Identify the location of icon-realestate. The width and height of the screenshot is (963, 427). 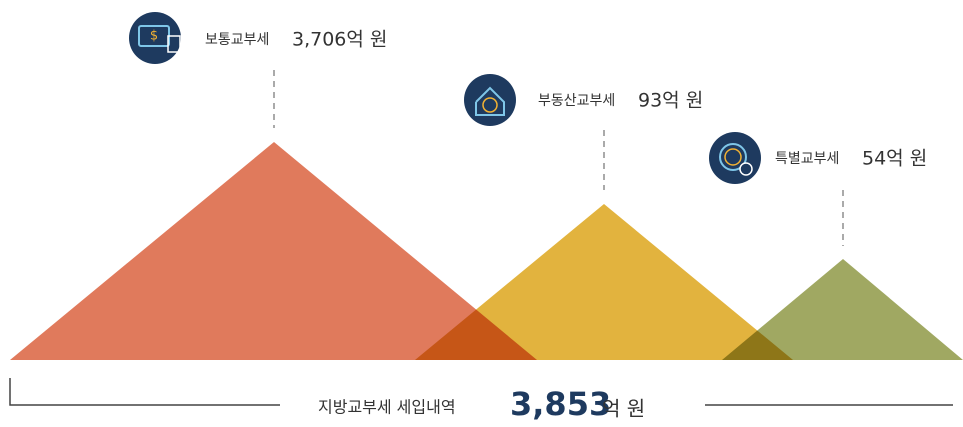
(490, 100).